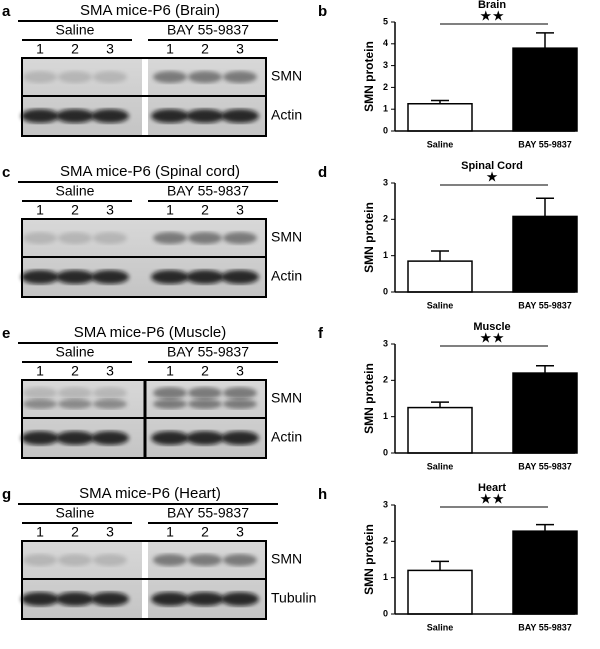 The image size is (600, 649). What do you see at coordinates (6, 494) in the screenshot?
I see `panel-letter: g` at bounding box center [6, 494].